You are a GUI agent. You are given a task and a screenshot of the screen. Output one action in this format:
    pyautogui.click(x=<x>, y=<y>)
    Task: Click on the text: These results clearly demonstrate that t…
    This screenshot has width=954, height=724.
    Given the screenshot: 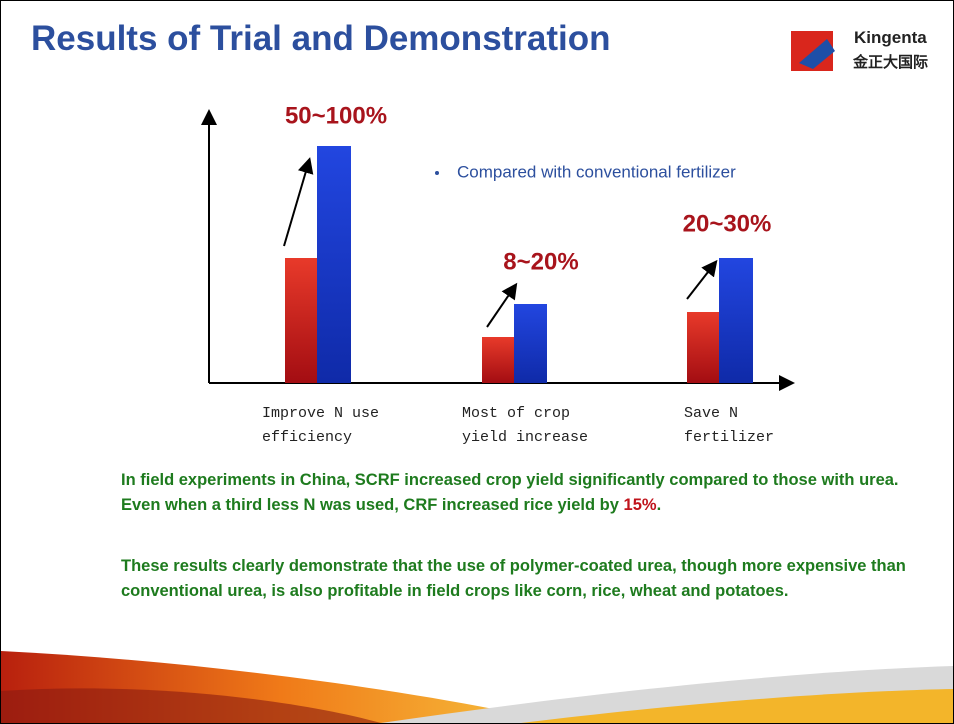 What is the action you would take?
    pyautogui.click(x=513, y=578)
    